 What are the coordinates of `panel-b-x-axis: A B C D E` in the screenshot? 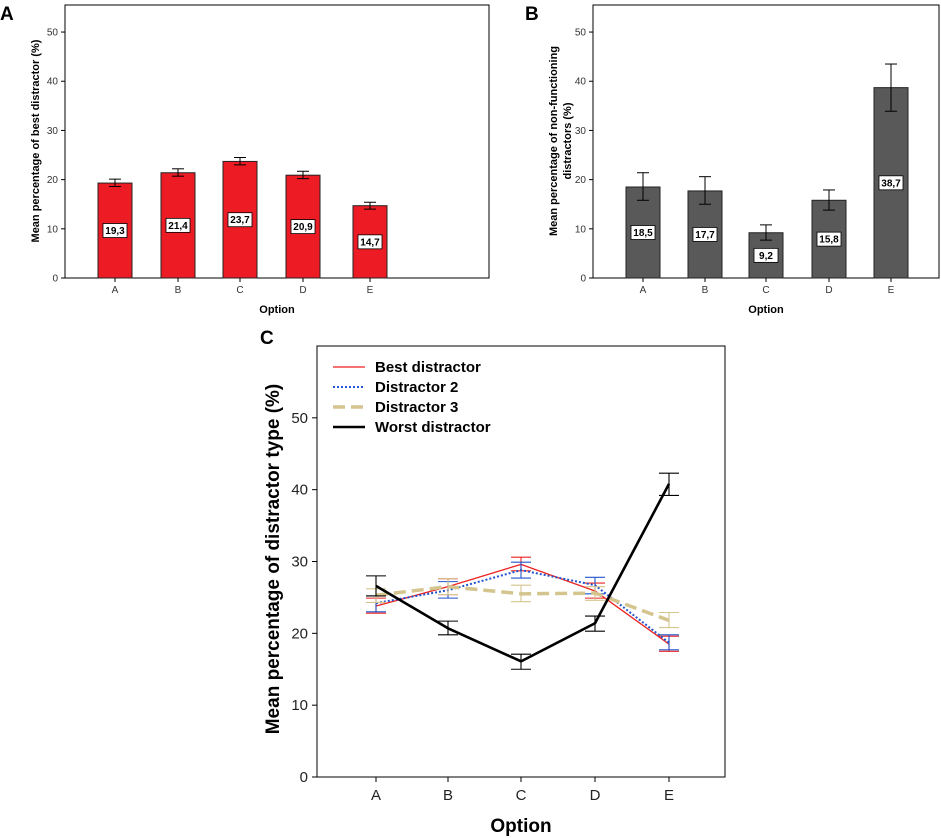 It's located at (767, 287).